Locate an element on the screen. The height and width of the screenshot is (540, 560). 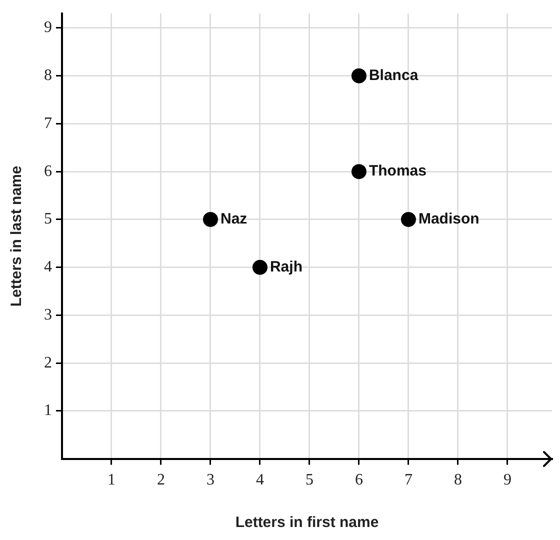
x-tick-label: 5 is located at coordinates (309, 480).